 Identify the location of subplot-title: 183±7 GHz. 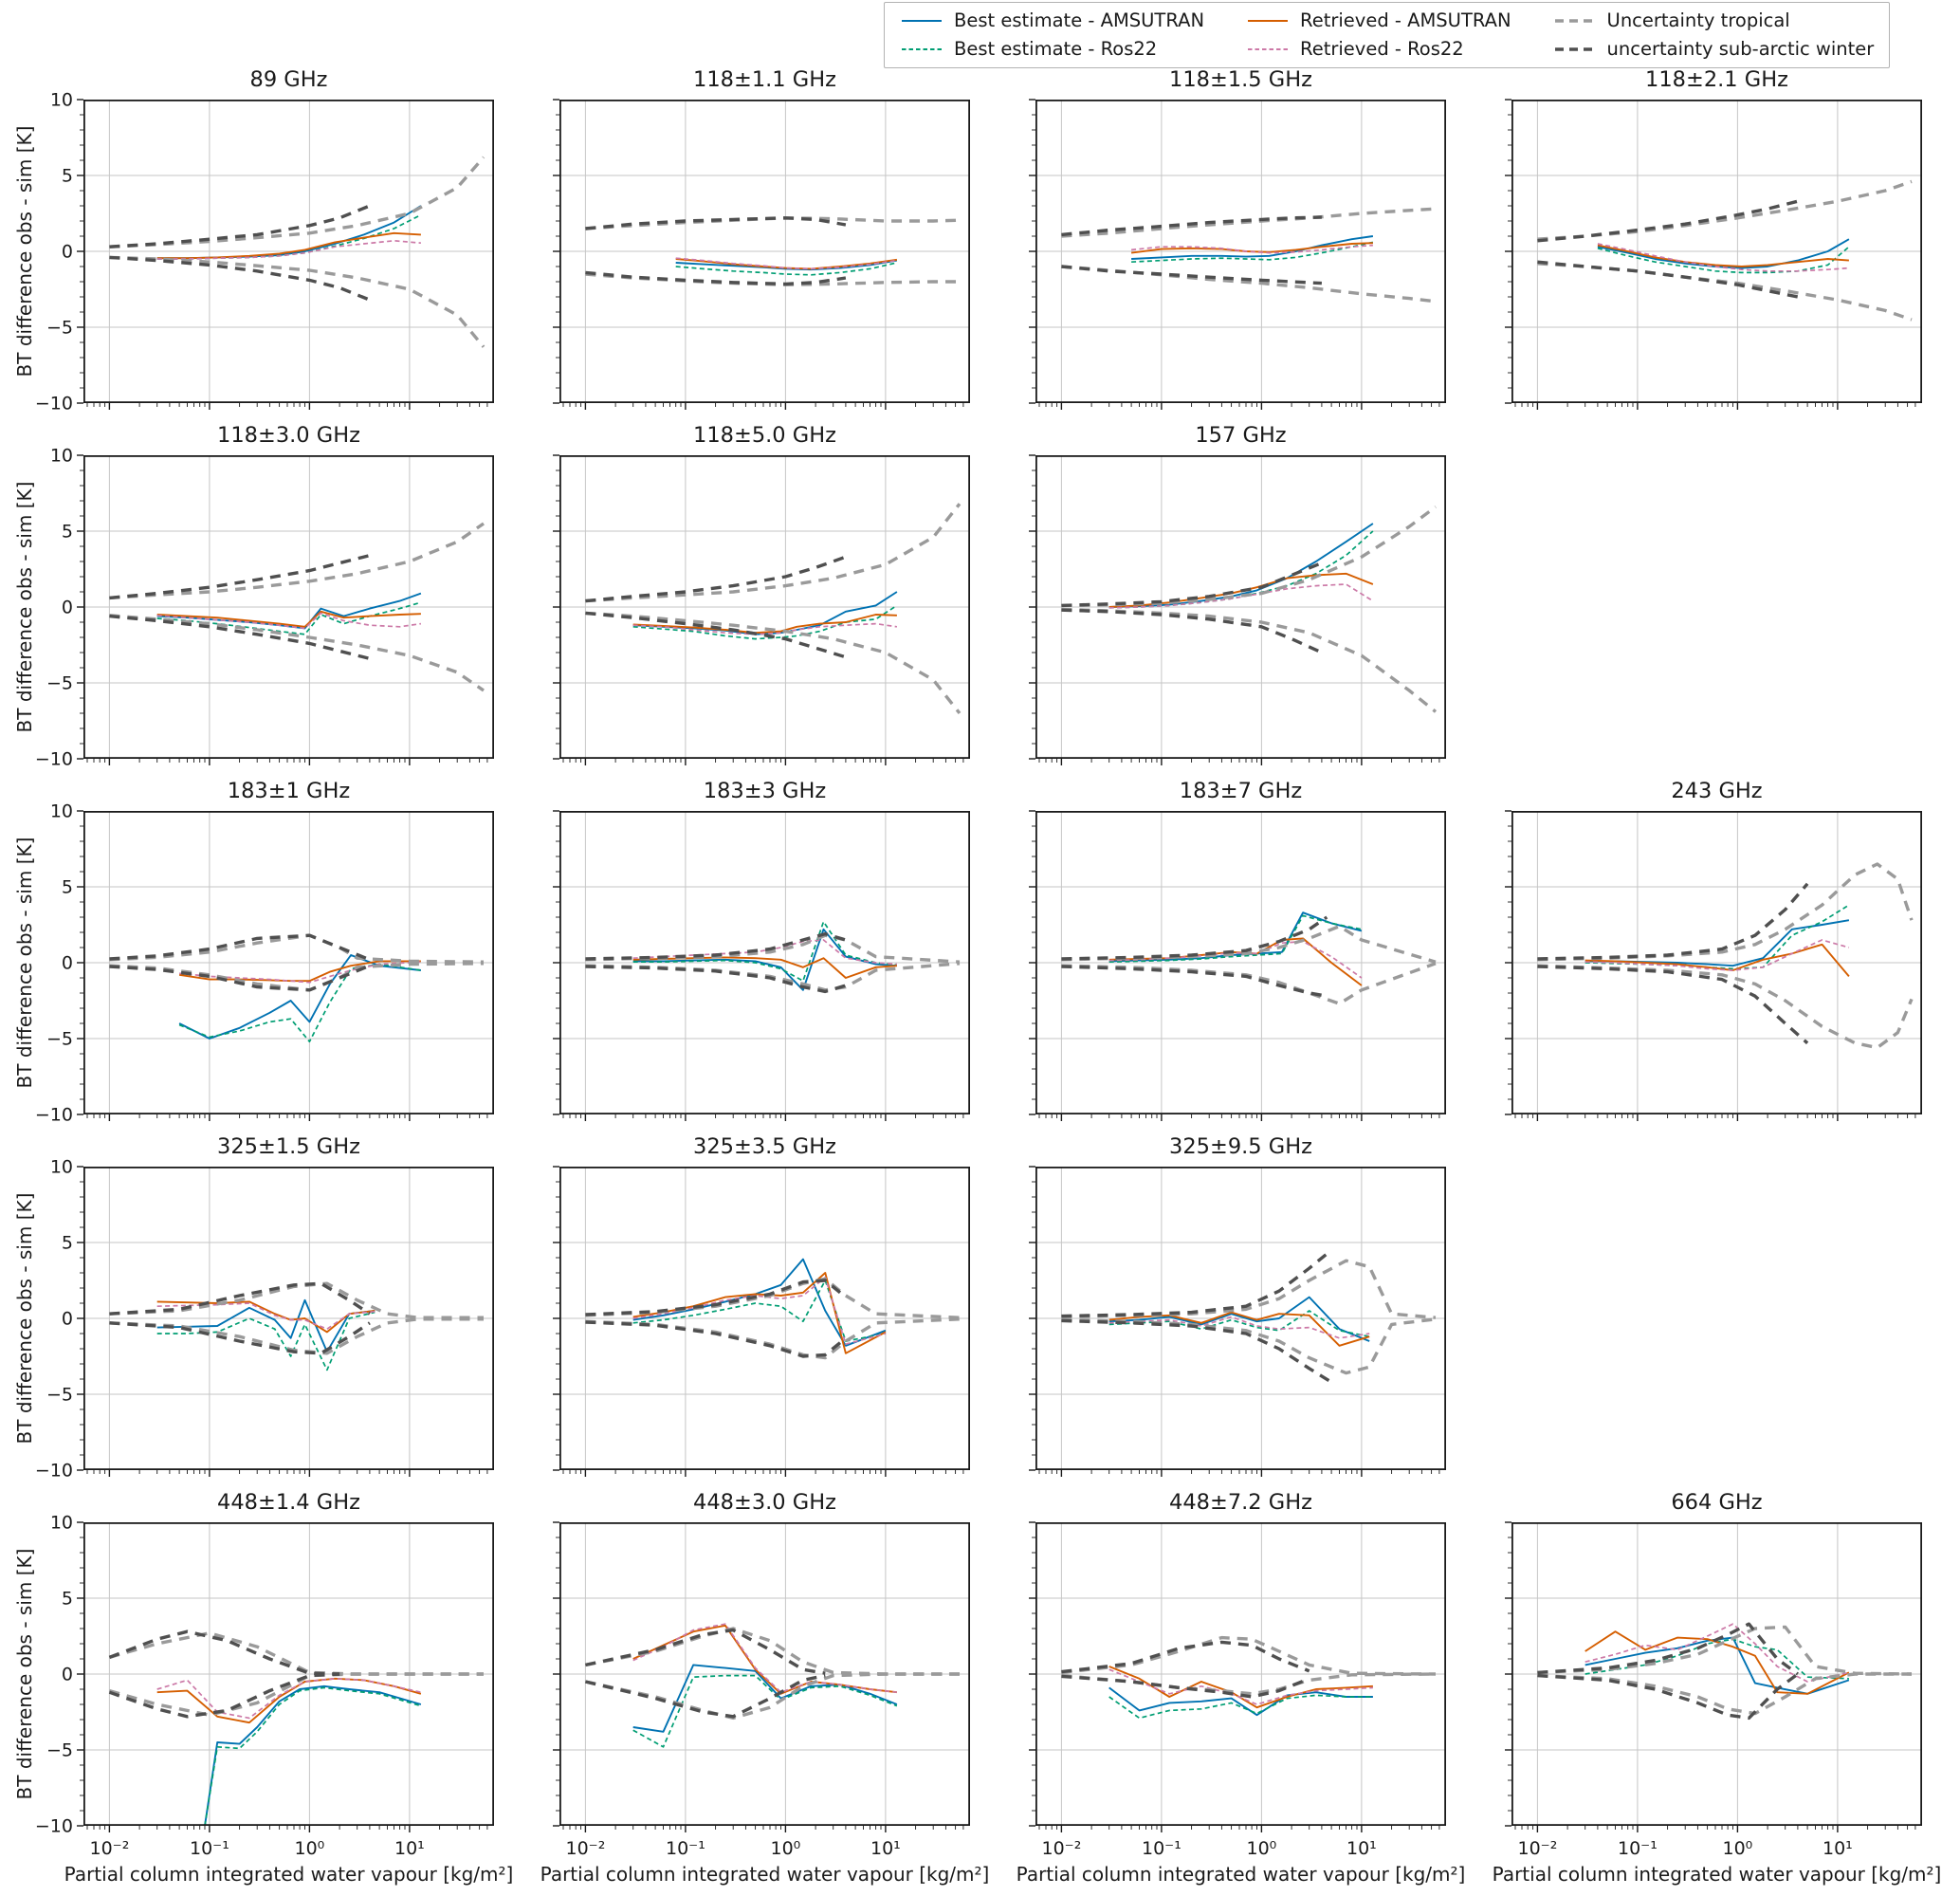
(1241, 791).